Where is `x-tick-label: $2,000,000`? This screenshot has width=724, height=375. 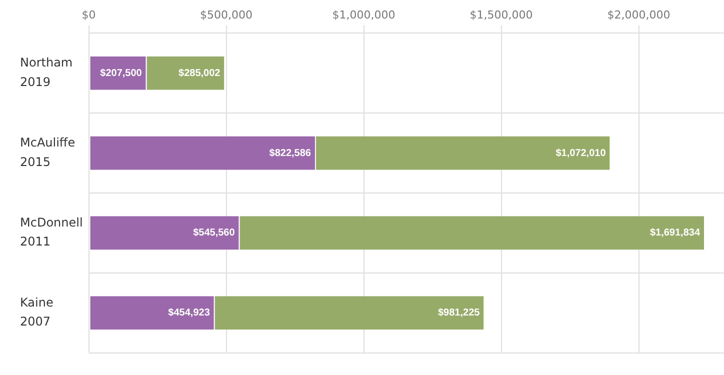
x-tick-label: $2,000,000 is located at coordinates (638, 15).